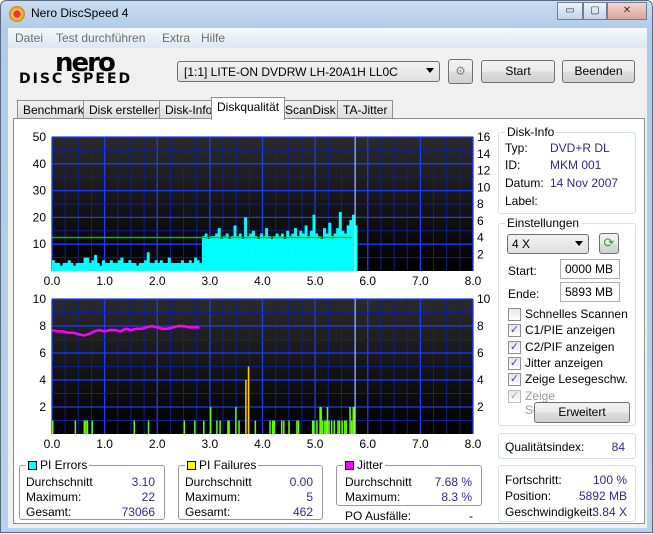 This screenshot has height=534, width=653. What do you see at coordinates (310, 109) in the screenshot?
I see `tab-scandisk: ScanDisk` at bounding box center [310, 109].